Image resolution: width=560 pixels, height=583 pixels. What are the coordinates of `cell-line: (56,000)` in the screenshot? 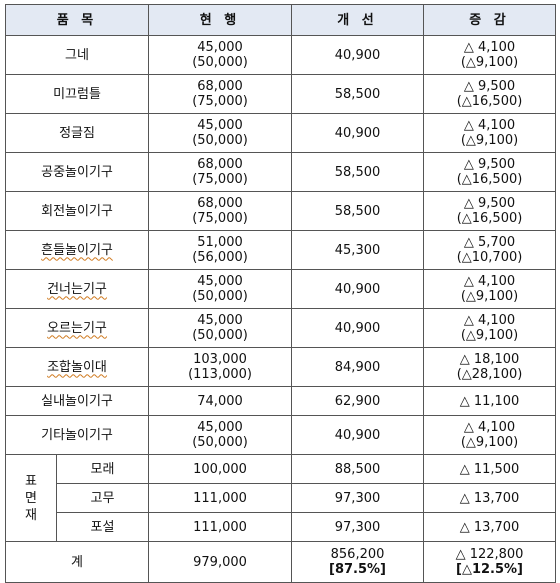 It's located at (220, 257).